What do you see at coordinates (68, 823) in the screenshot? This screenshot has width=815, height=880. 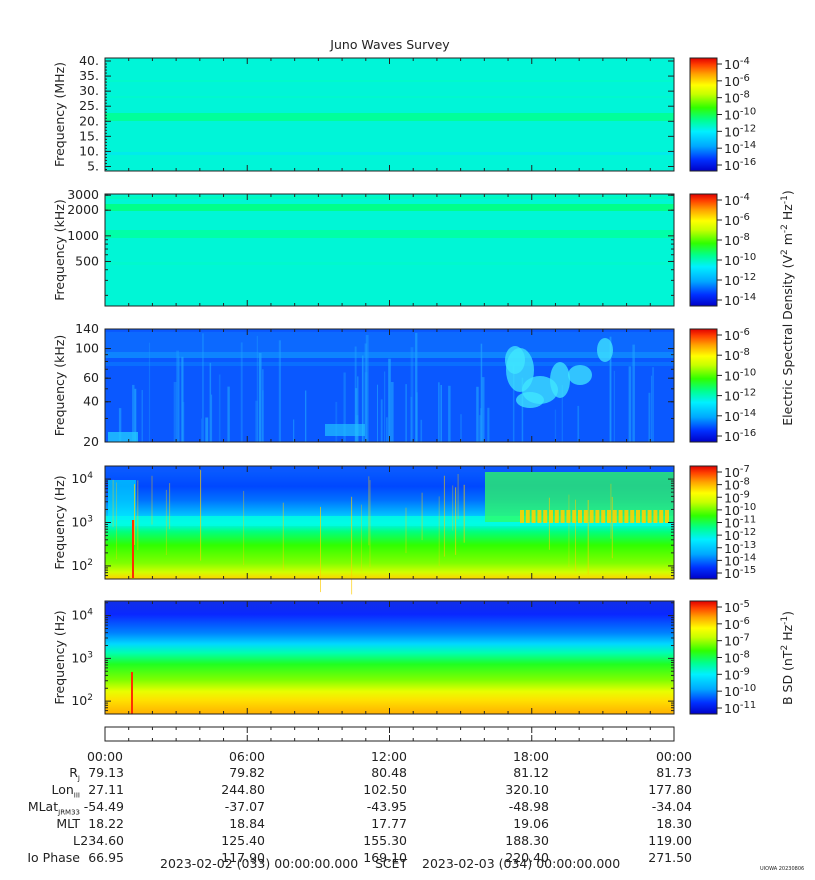 I see `ephemeris-row-label: MLT` at bounding box center [68, 823].